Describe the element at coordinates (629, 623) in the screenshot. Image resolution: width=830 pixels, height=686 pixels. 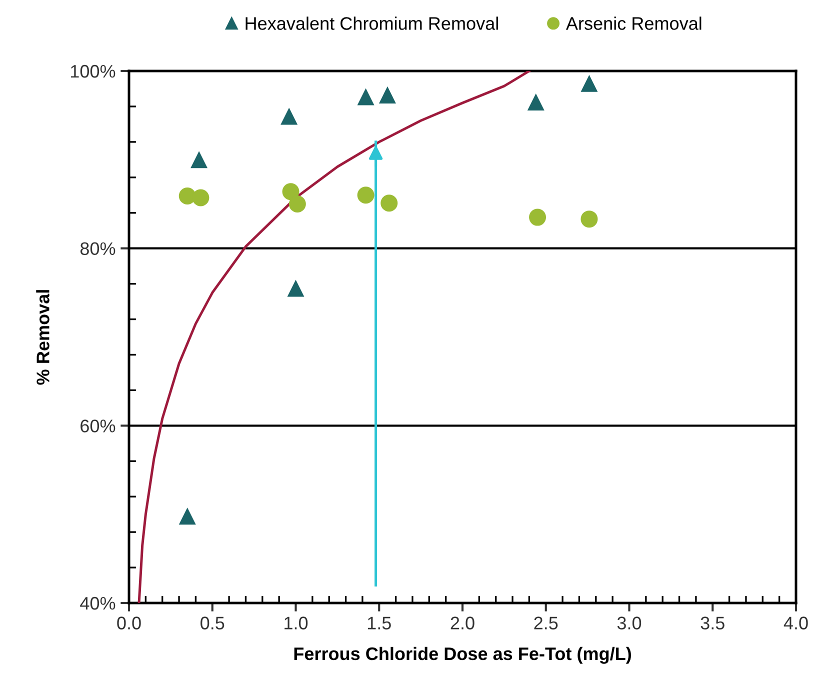
I see `x-tick-label: 3.0` at that location.